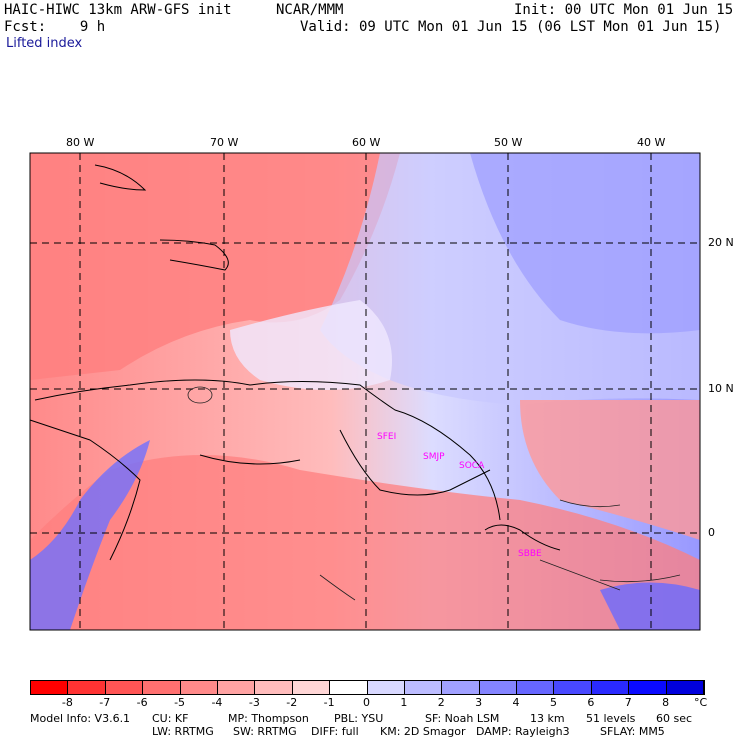 The width and height of the screenshot is (740, 740). Describe the element at coordinates (423, 731) in the screenshot. I see `km-option: KM: 2D Smagor` at that location.